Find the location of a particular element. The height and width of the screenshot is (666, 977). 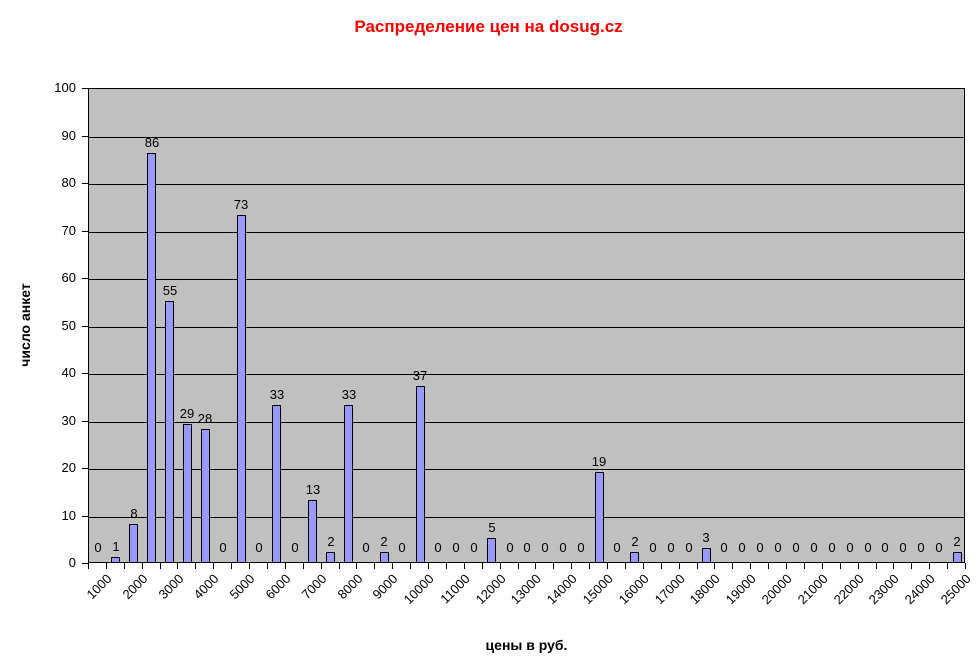

y-tick-label: 80 is located at coordinates (68, 182).